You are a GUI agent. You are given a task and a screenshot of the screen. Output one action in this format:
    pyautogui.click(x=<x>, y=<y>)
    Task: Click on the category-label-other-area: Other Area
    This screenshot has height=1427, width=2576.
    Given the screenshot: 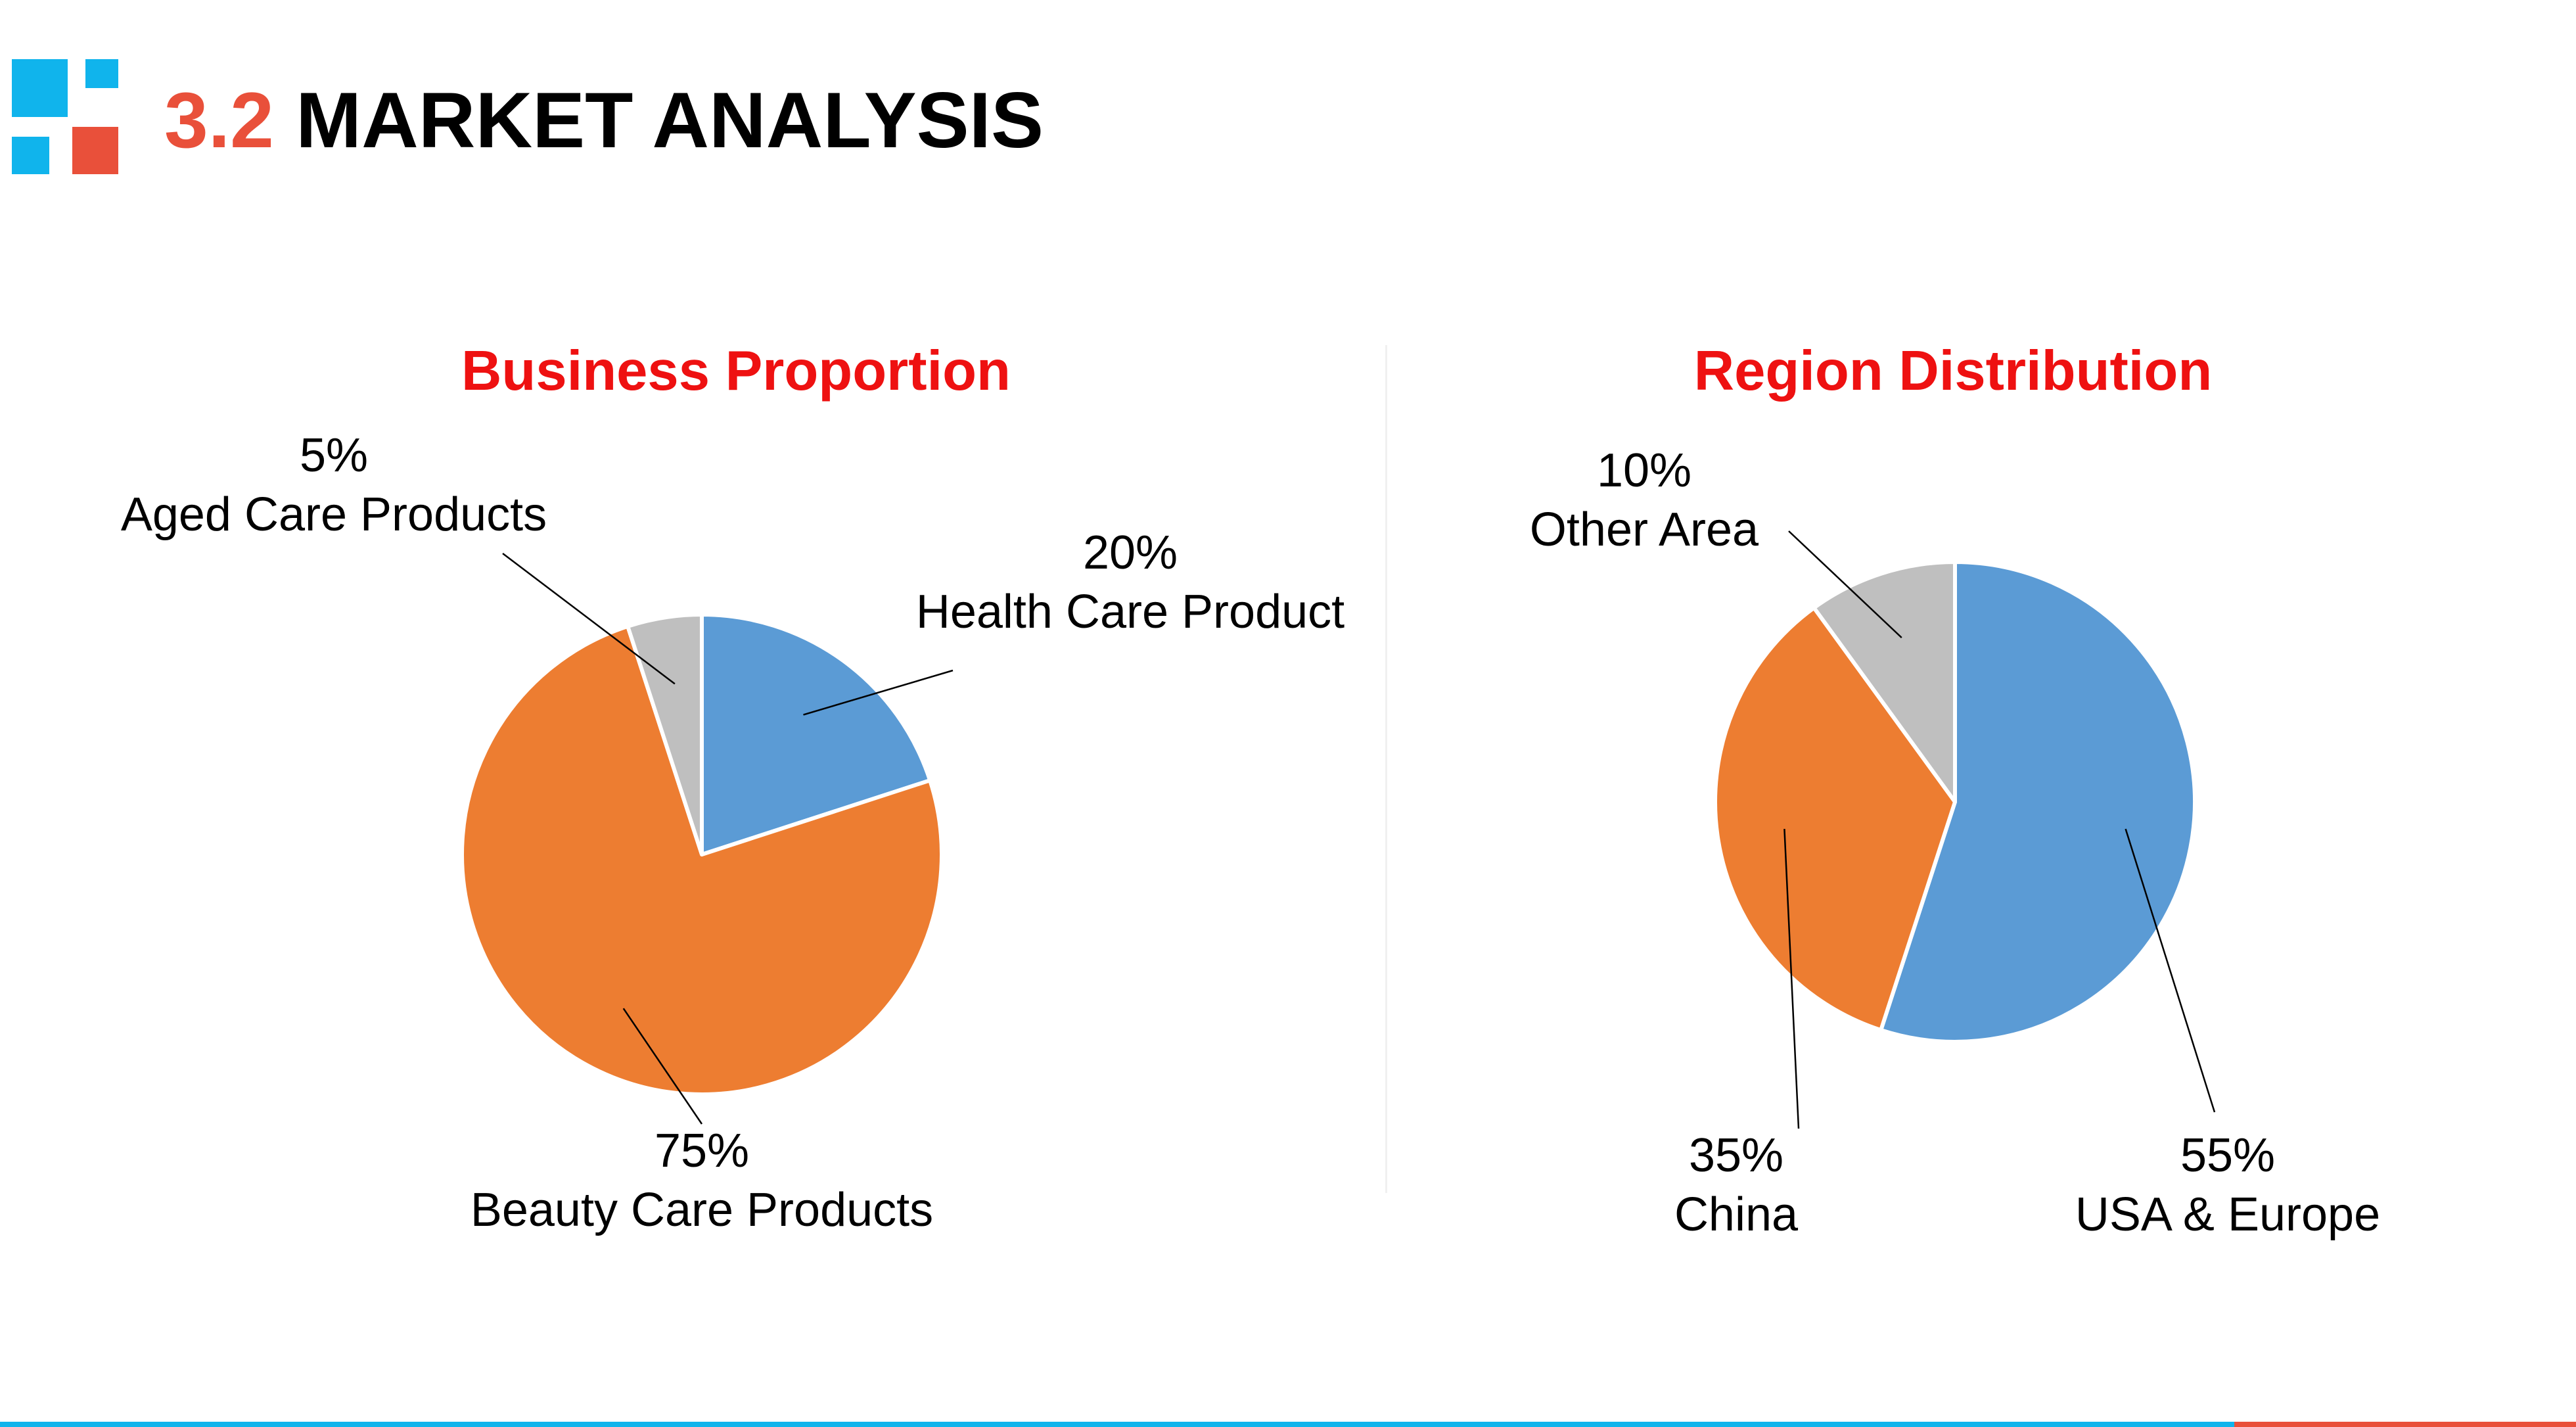 What is the action you would take?
    pyautogui.click(x=1644, y=529)
    